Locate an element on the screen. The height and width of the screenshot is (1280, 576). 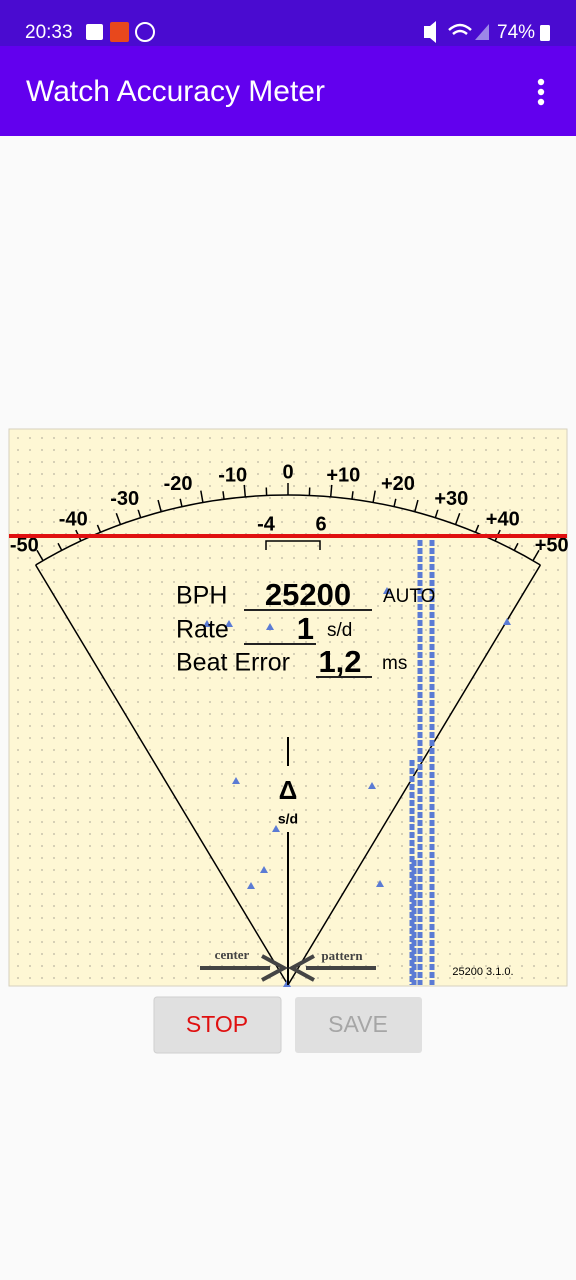
center-scale-label: -4 is located at coordinates (266, 524).